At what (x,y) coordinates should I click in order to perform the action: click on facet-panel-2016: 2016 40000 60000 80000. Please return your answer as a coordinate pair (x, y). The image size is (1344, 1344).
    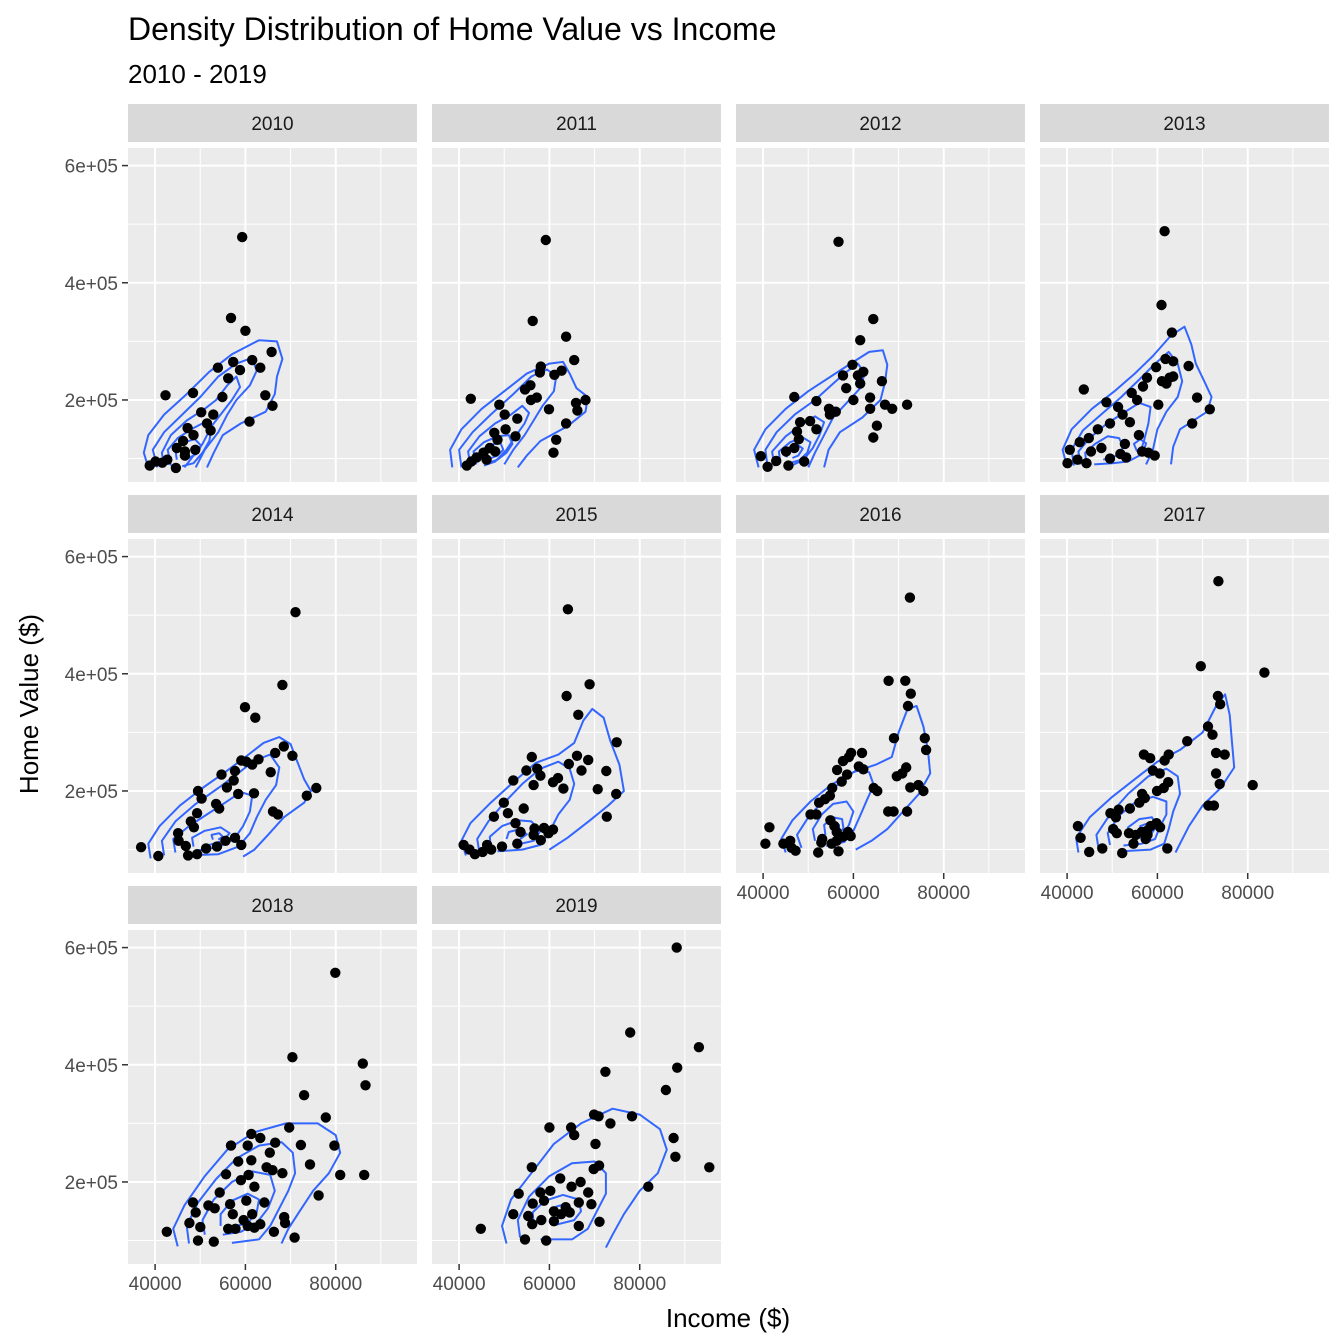
    Looking at the image, I should click on (880, 699).